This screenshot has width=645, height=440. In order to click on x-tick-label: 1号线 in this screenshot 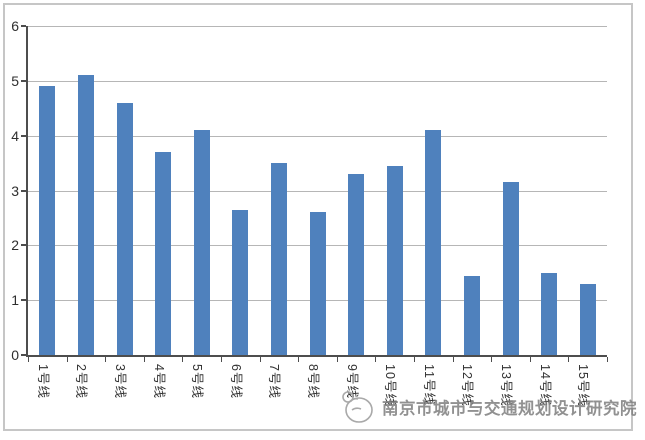, I will do `click(42, 381)`.